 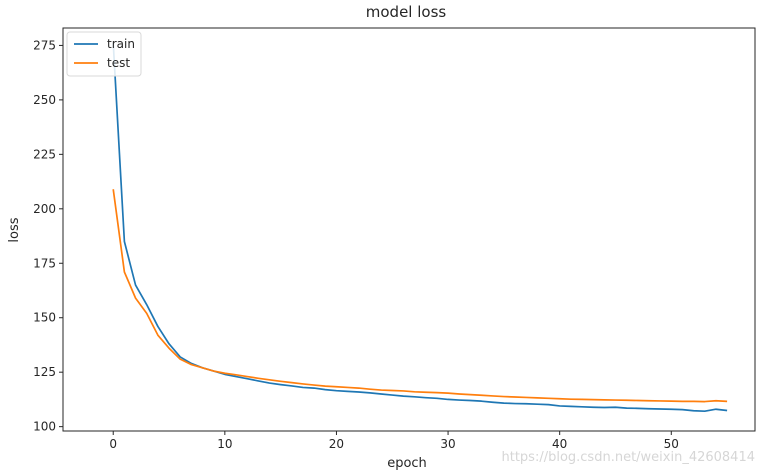 I want to click on x-tick-label: 10, so click(x=224, y=444).